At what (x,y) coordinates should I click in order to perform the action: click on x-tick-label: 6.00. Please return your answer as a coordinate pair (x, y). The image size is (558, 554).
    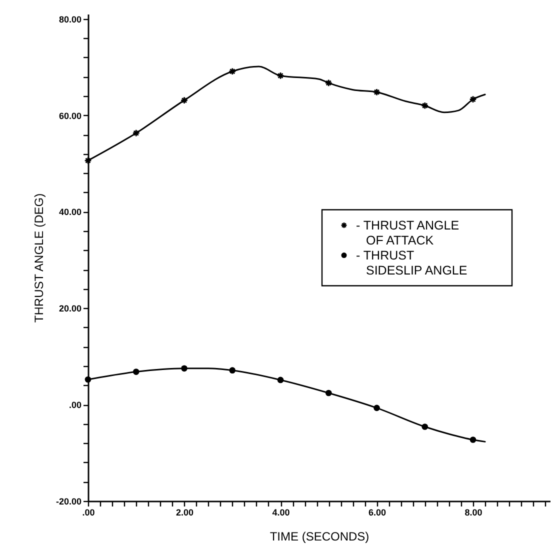
    Looking at the image, I should click on (377, 513).